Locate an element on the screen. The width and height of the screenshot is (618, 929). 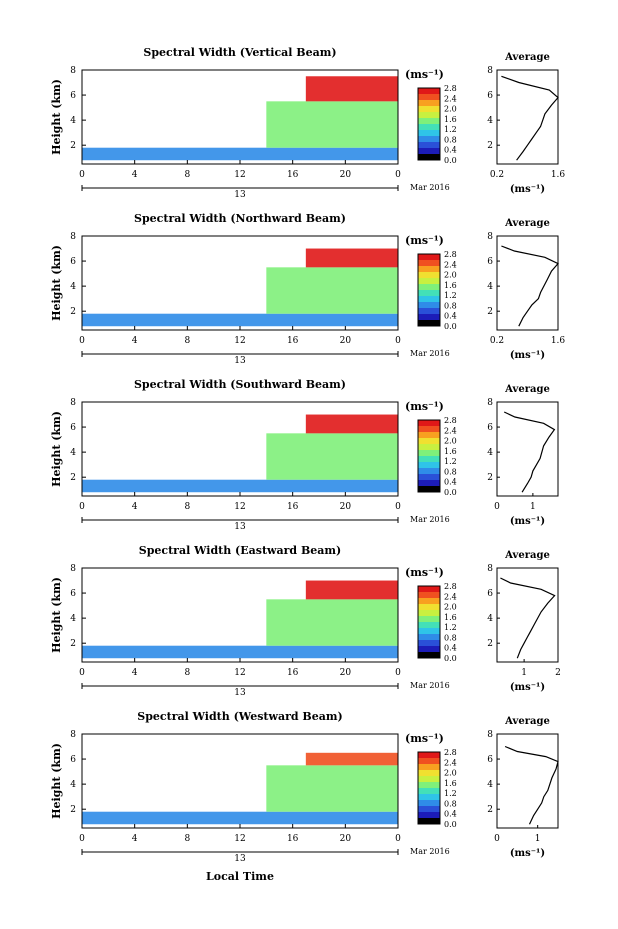
profile-x-tick-label: 0 is located at coordinates (497, 839).